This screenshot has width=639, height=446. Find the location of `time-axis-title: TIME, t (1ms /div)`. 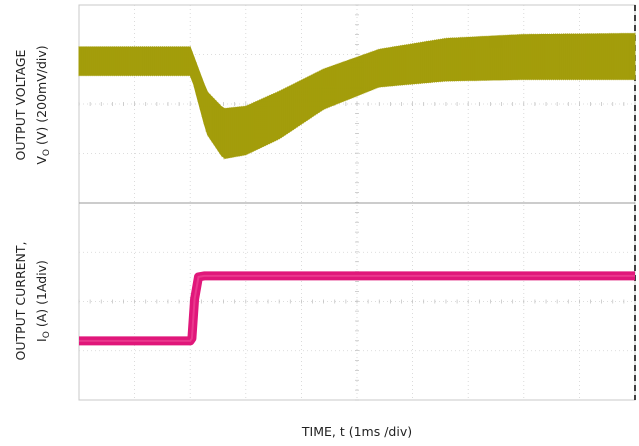

time-axis-title: TIME, t (1ms /div) is located at coordinates (357, 431).